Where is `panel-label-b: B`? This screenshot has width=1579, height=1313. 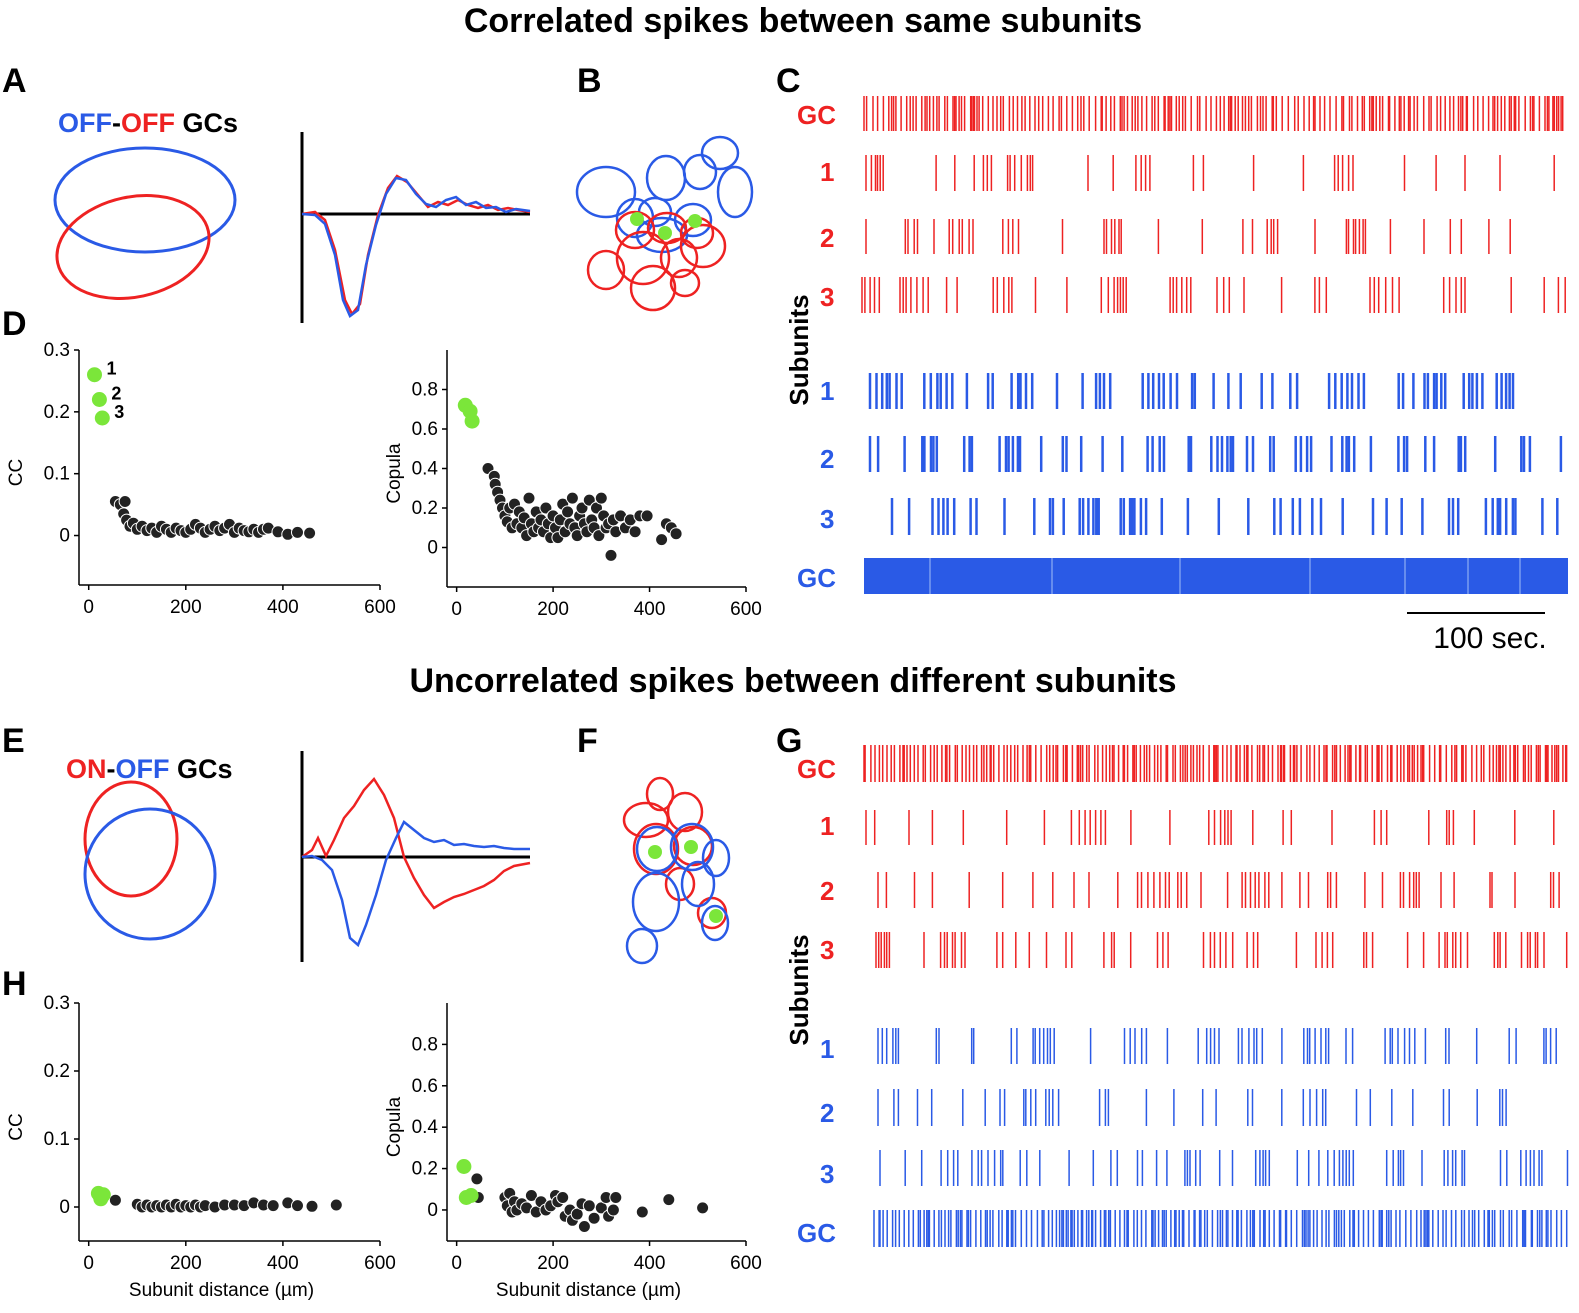
panel-label-b: B is located at coordinates (589, 81).